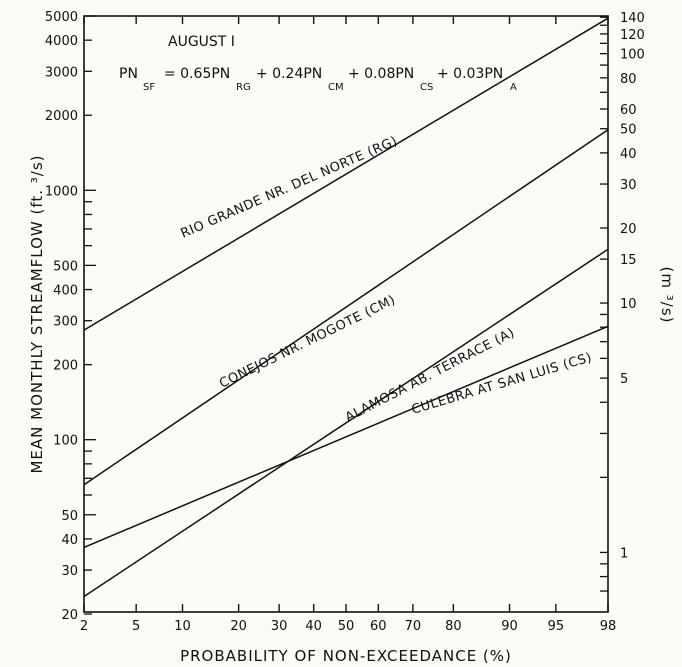 The height and width of the screenshot is (667, 682). What do you see at coordinates (238, 626) in the screenshot?
I see `x-tick-label: 20` at bounding box center [238, 626].